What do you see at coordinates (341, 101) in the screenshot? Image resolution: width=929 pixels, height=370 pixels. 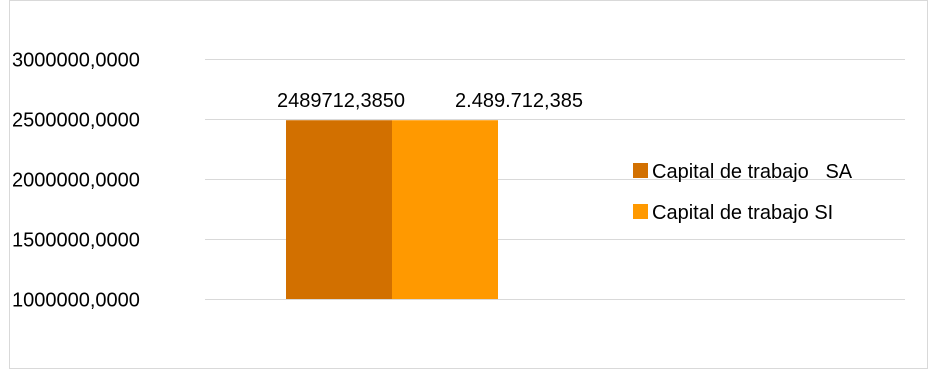 I see `data-label-sa: 2489712,3850` at bounding box center [341, 101].